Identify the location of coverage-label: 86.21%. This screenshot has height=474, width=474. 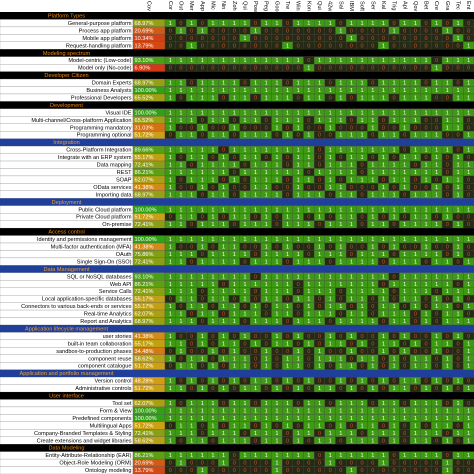
(144, 173).